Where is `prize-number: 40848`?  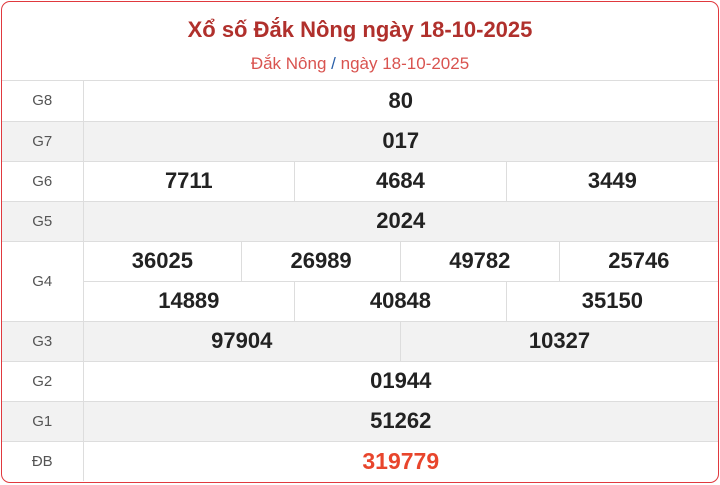
prize-number: 40848 is located at coordinates (400, 300).